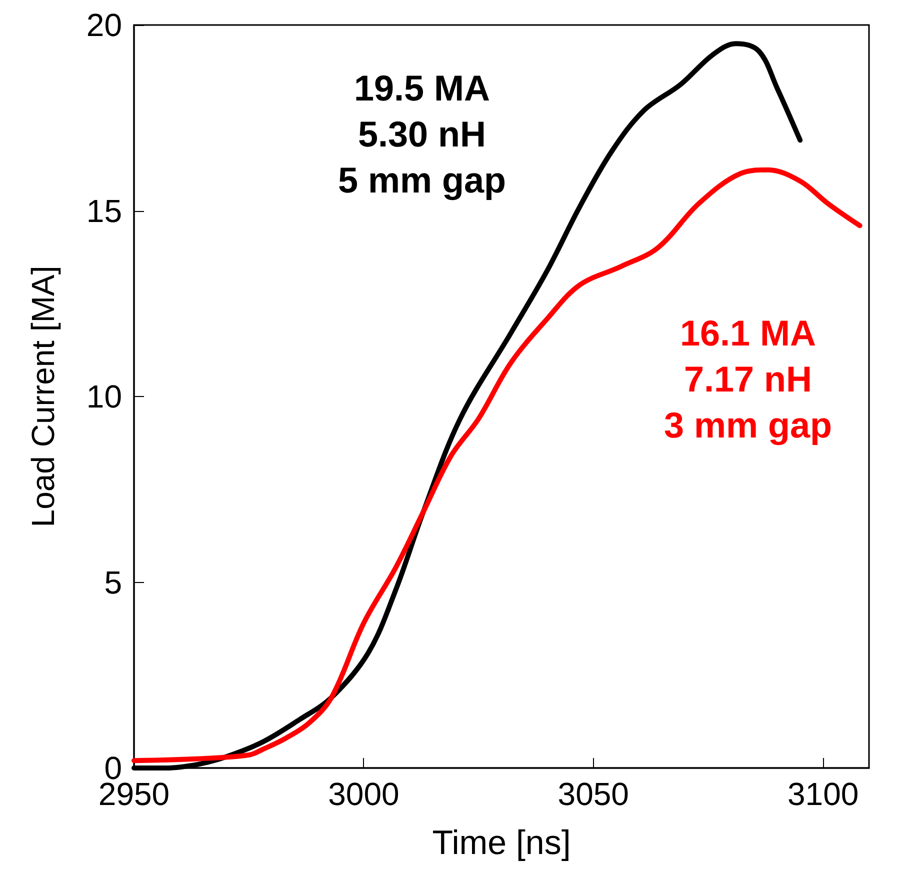 This screenshot has width=899, height=880. Describe the element at coordinates (104, 210) in the screenshot. I see `y-tick-label: 15` at that location.